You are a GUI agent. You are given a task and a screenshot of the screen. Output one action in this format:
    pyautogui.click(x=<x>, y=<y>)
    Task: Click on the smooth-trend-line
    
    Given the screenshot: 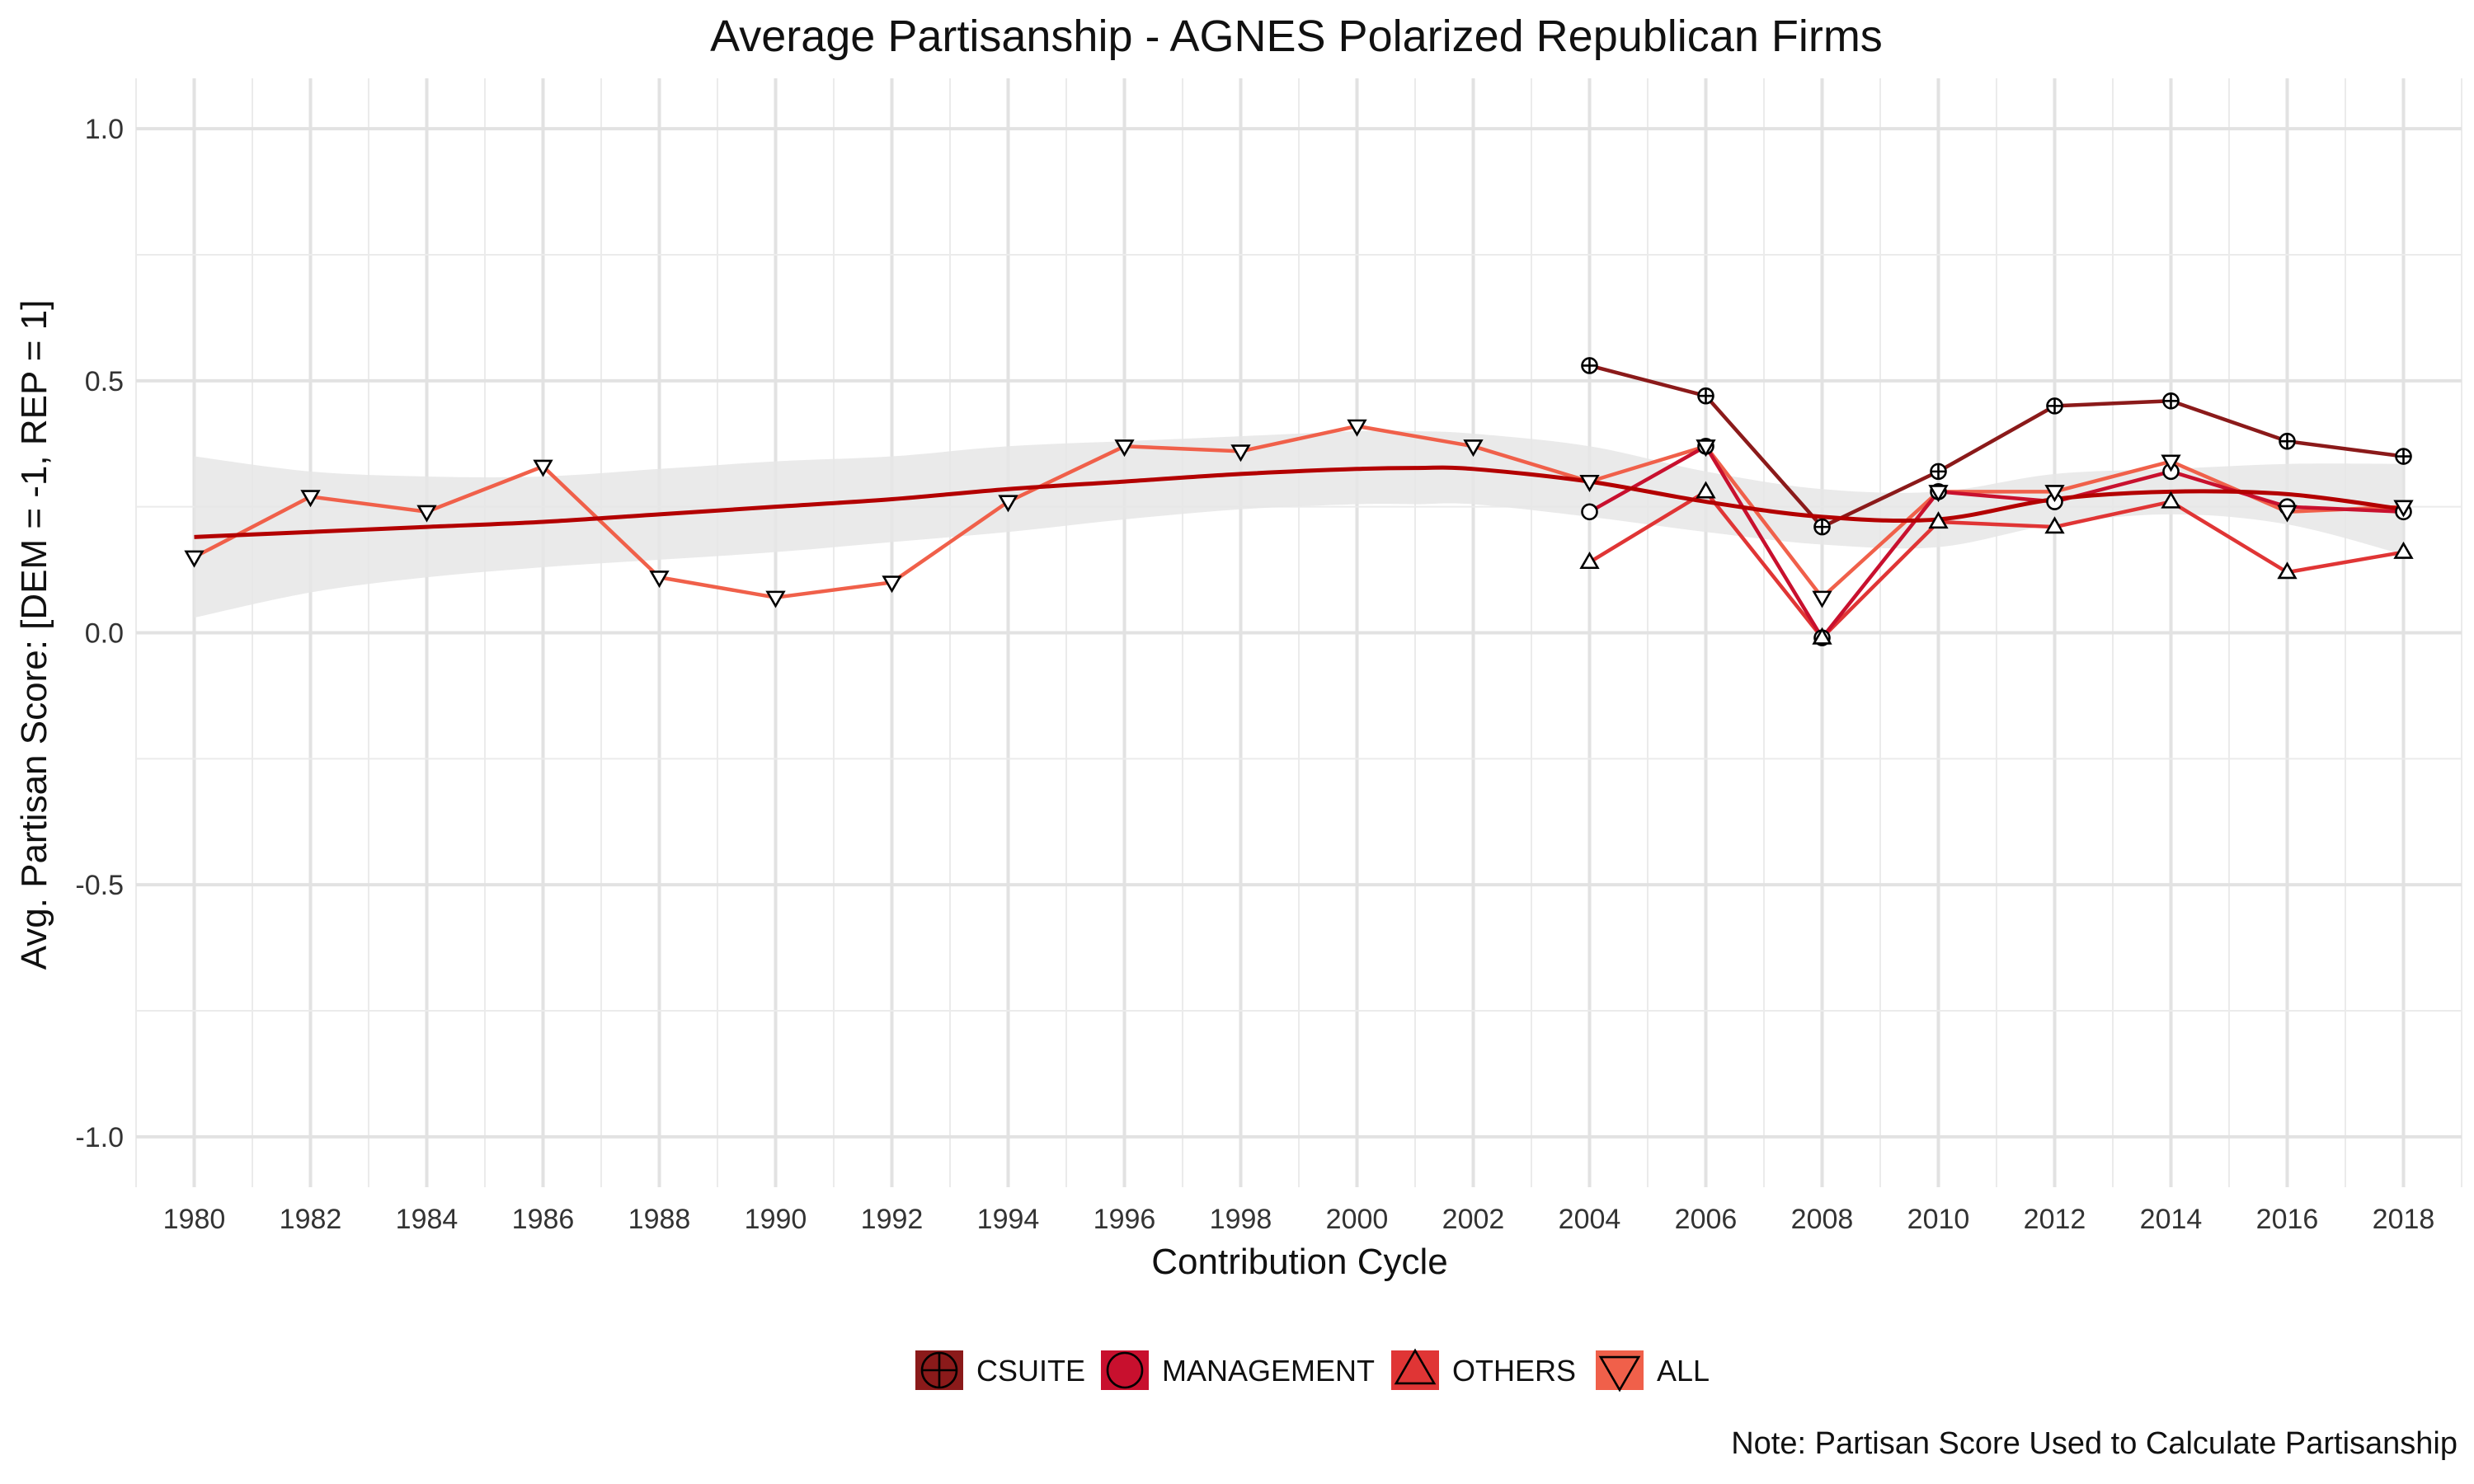 What is the action you would take?
    pyautogui.click(x=1299, y=502)
    